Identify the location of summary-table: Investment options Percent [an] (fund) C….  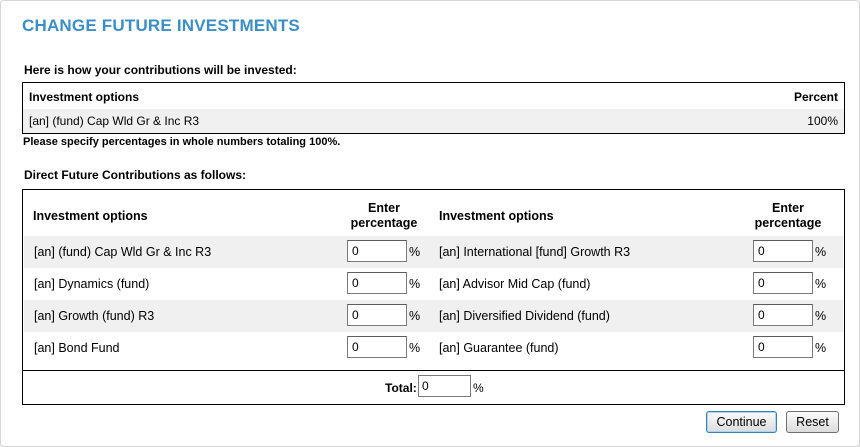
(433, 108).